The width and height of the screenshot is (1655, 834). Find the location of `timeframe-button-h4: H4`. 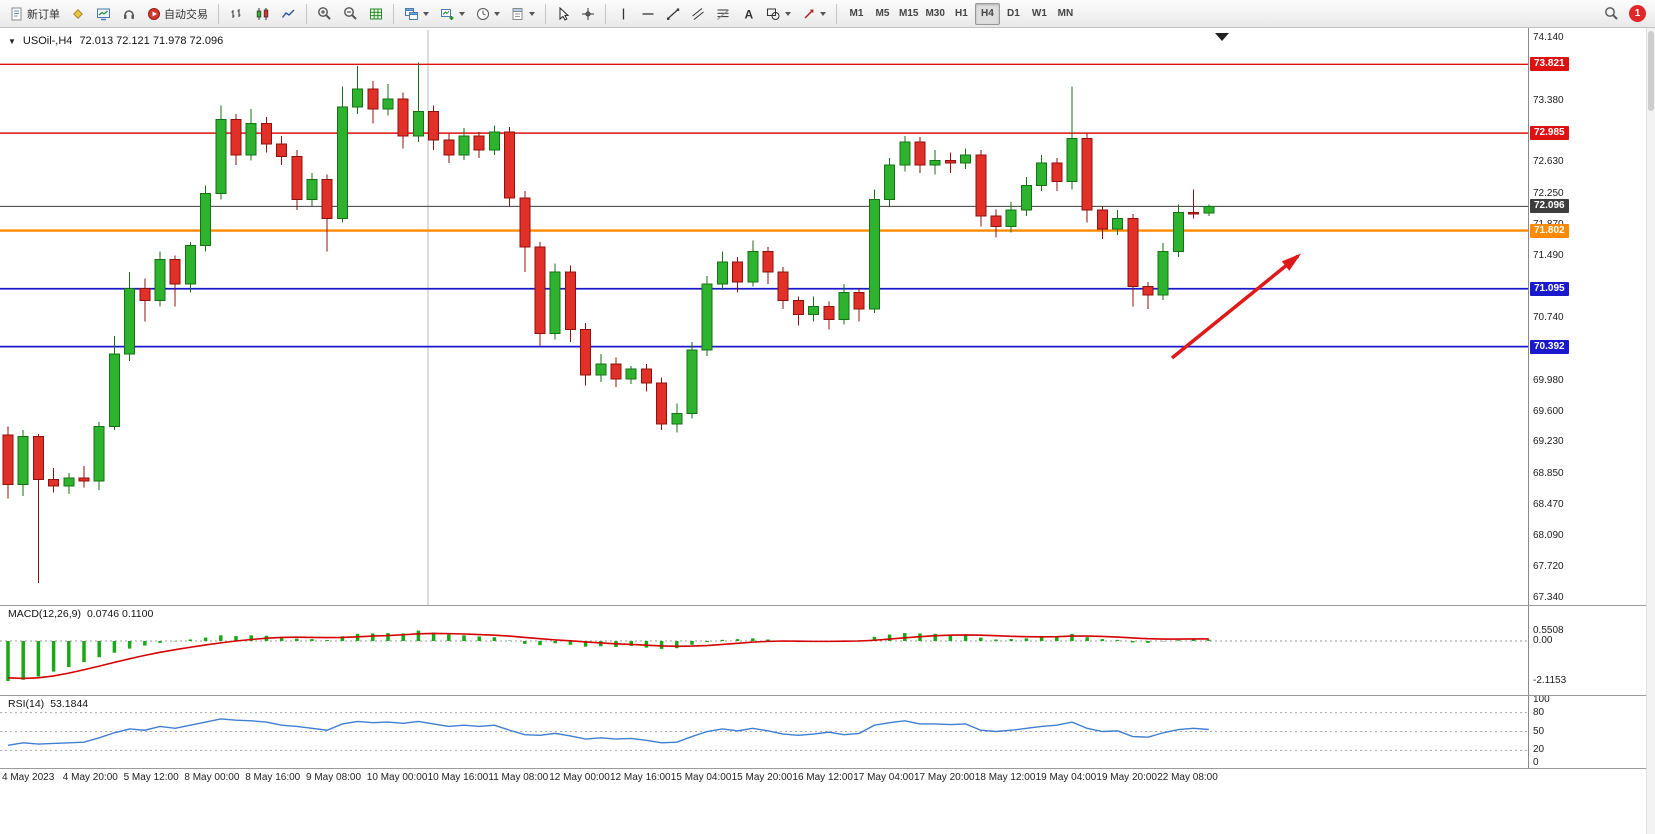

timeframe-button-h4: H4 is located at coordinates (987, 13).